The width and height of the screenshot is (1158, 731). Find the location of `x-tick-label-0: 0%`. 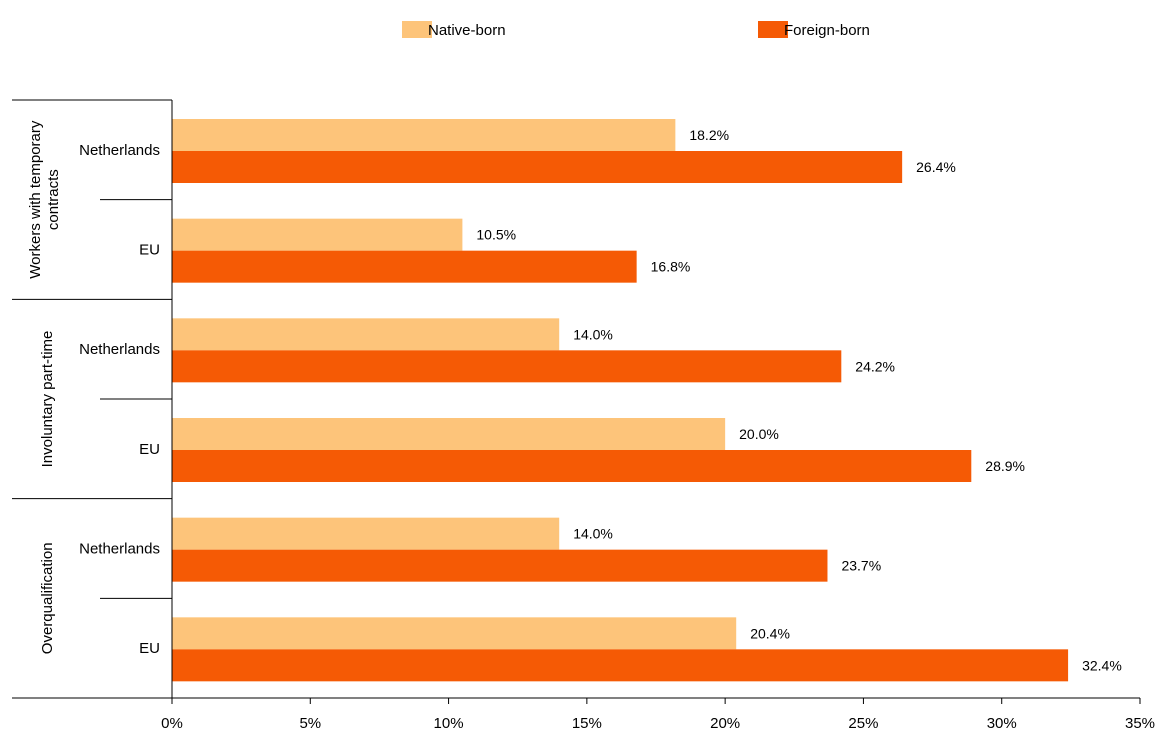

x-tick-label-0: 0% is located at coordinates (172, 723).